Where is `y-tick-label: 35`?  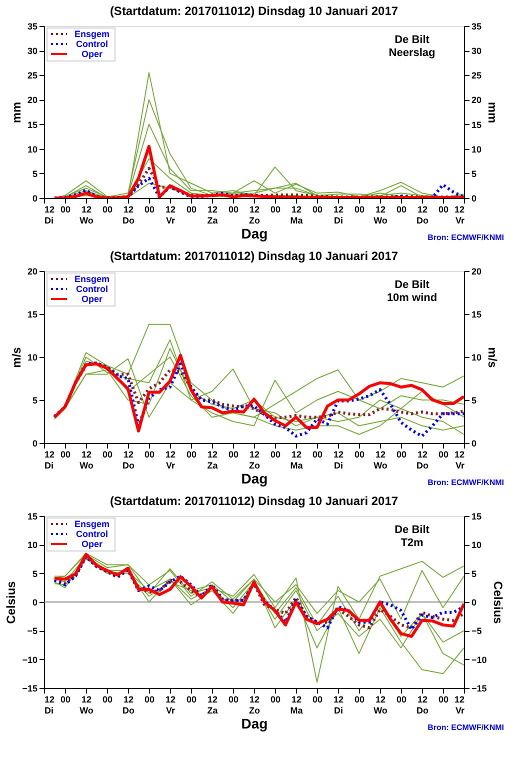
y-tick-label: 35 is located at coordinates (32, 27).